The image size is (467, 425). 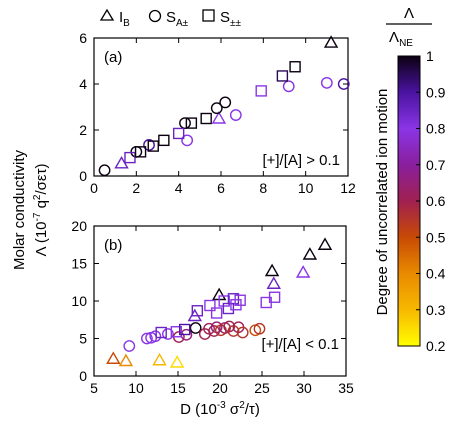 What do you see at coordinates (79, 264) in the screenshot?
I see `y-tick-label: 15` at bounding box center [79, 264].